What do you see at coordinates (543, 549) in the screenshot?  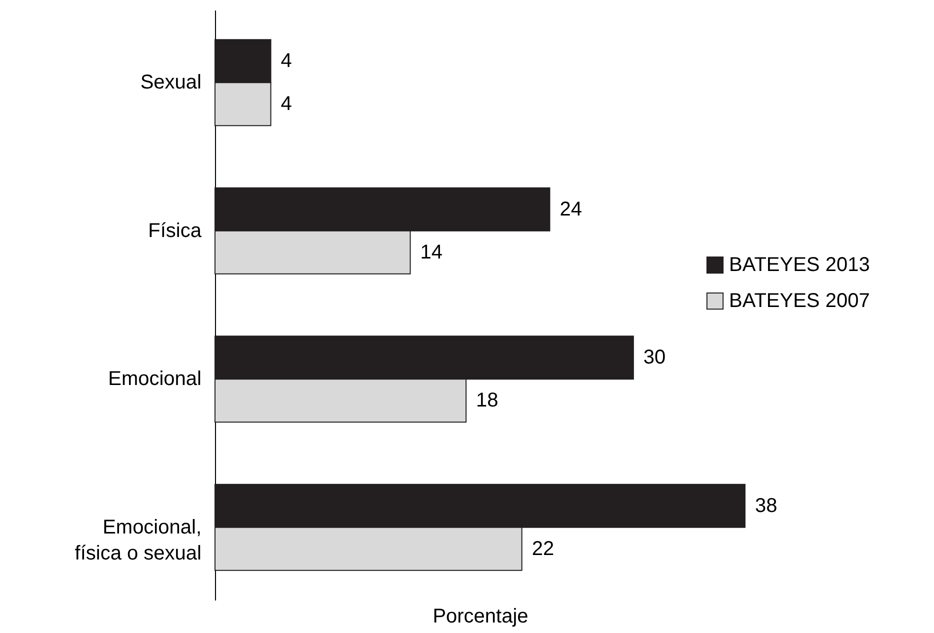 I see `data-label: 22` at bounding box center [543, 549].